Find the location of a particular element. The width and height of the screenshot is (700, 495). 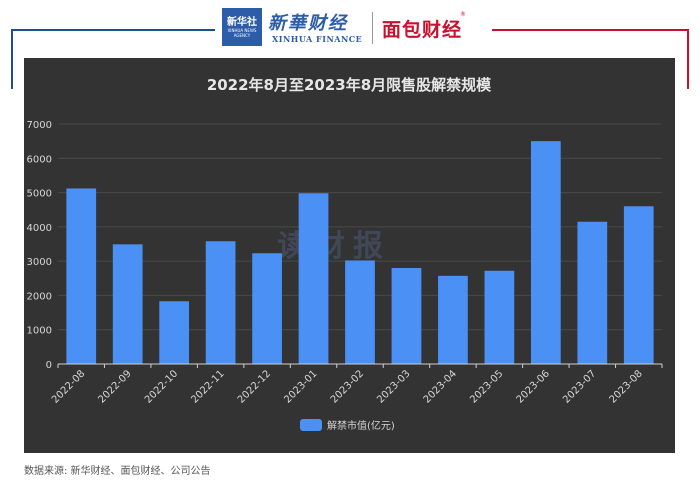

x-tick-label: 2022-12 is located at coordinates (254, 386).